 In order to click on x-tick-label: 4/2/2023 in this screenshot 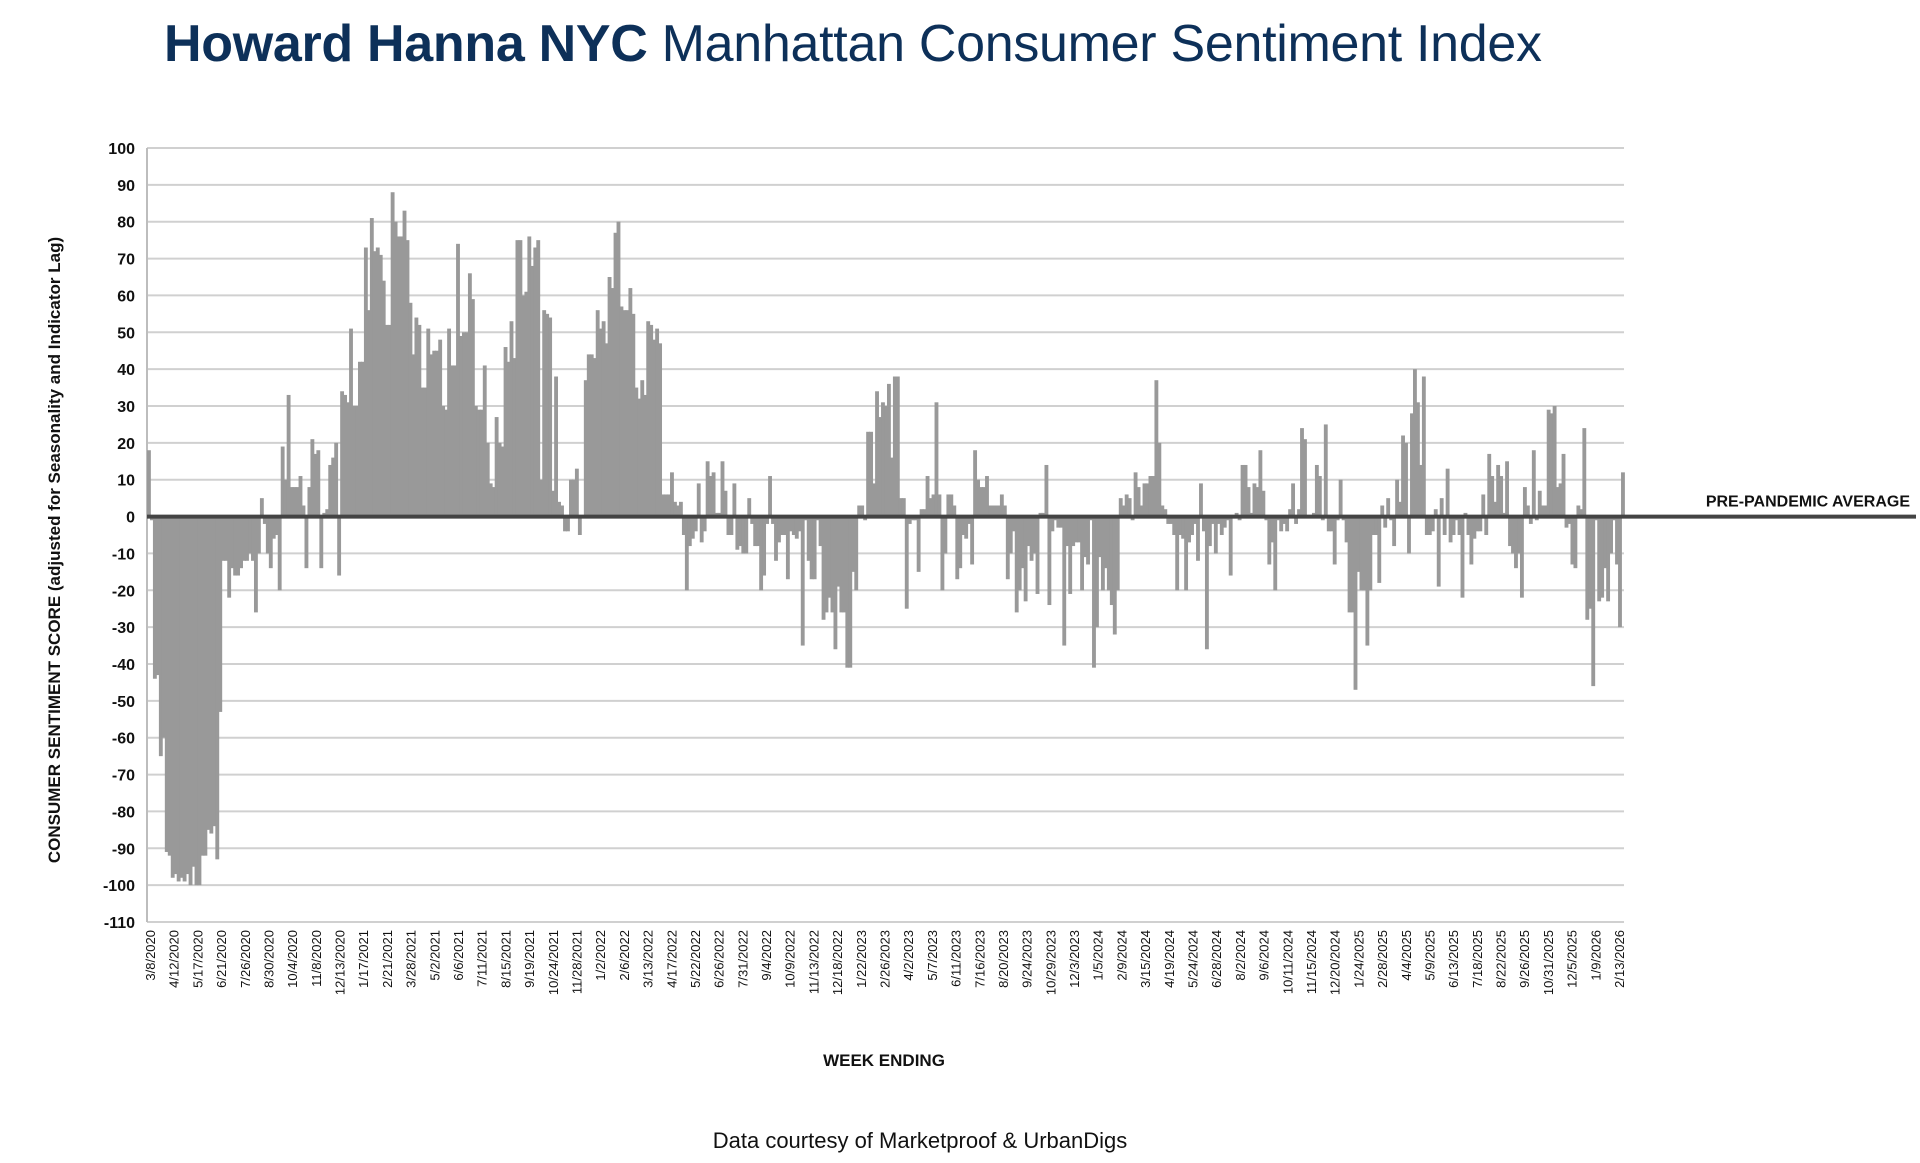, I will do `click(908, 955)`.